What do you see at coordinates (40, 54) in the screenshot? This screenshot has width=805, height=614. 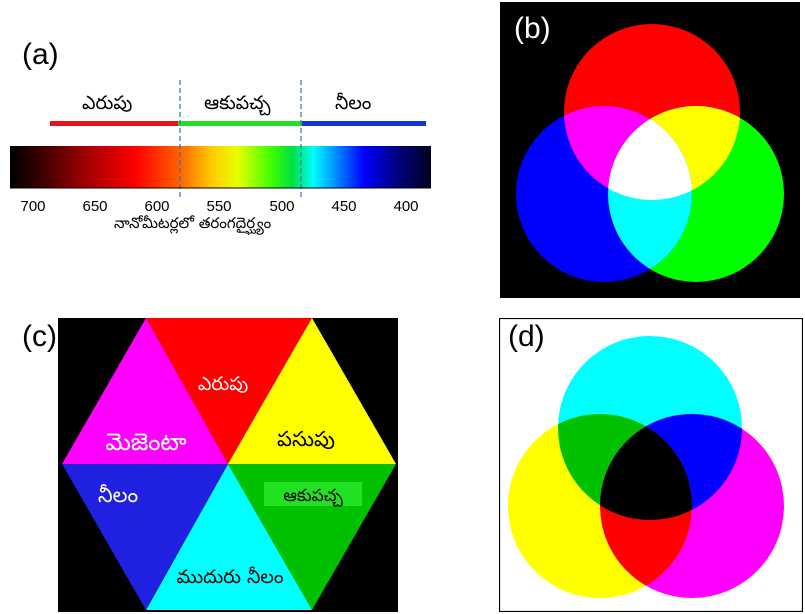 I see `panel-a-label: (a)` at bounding box center [40, 54].